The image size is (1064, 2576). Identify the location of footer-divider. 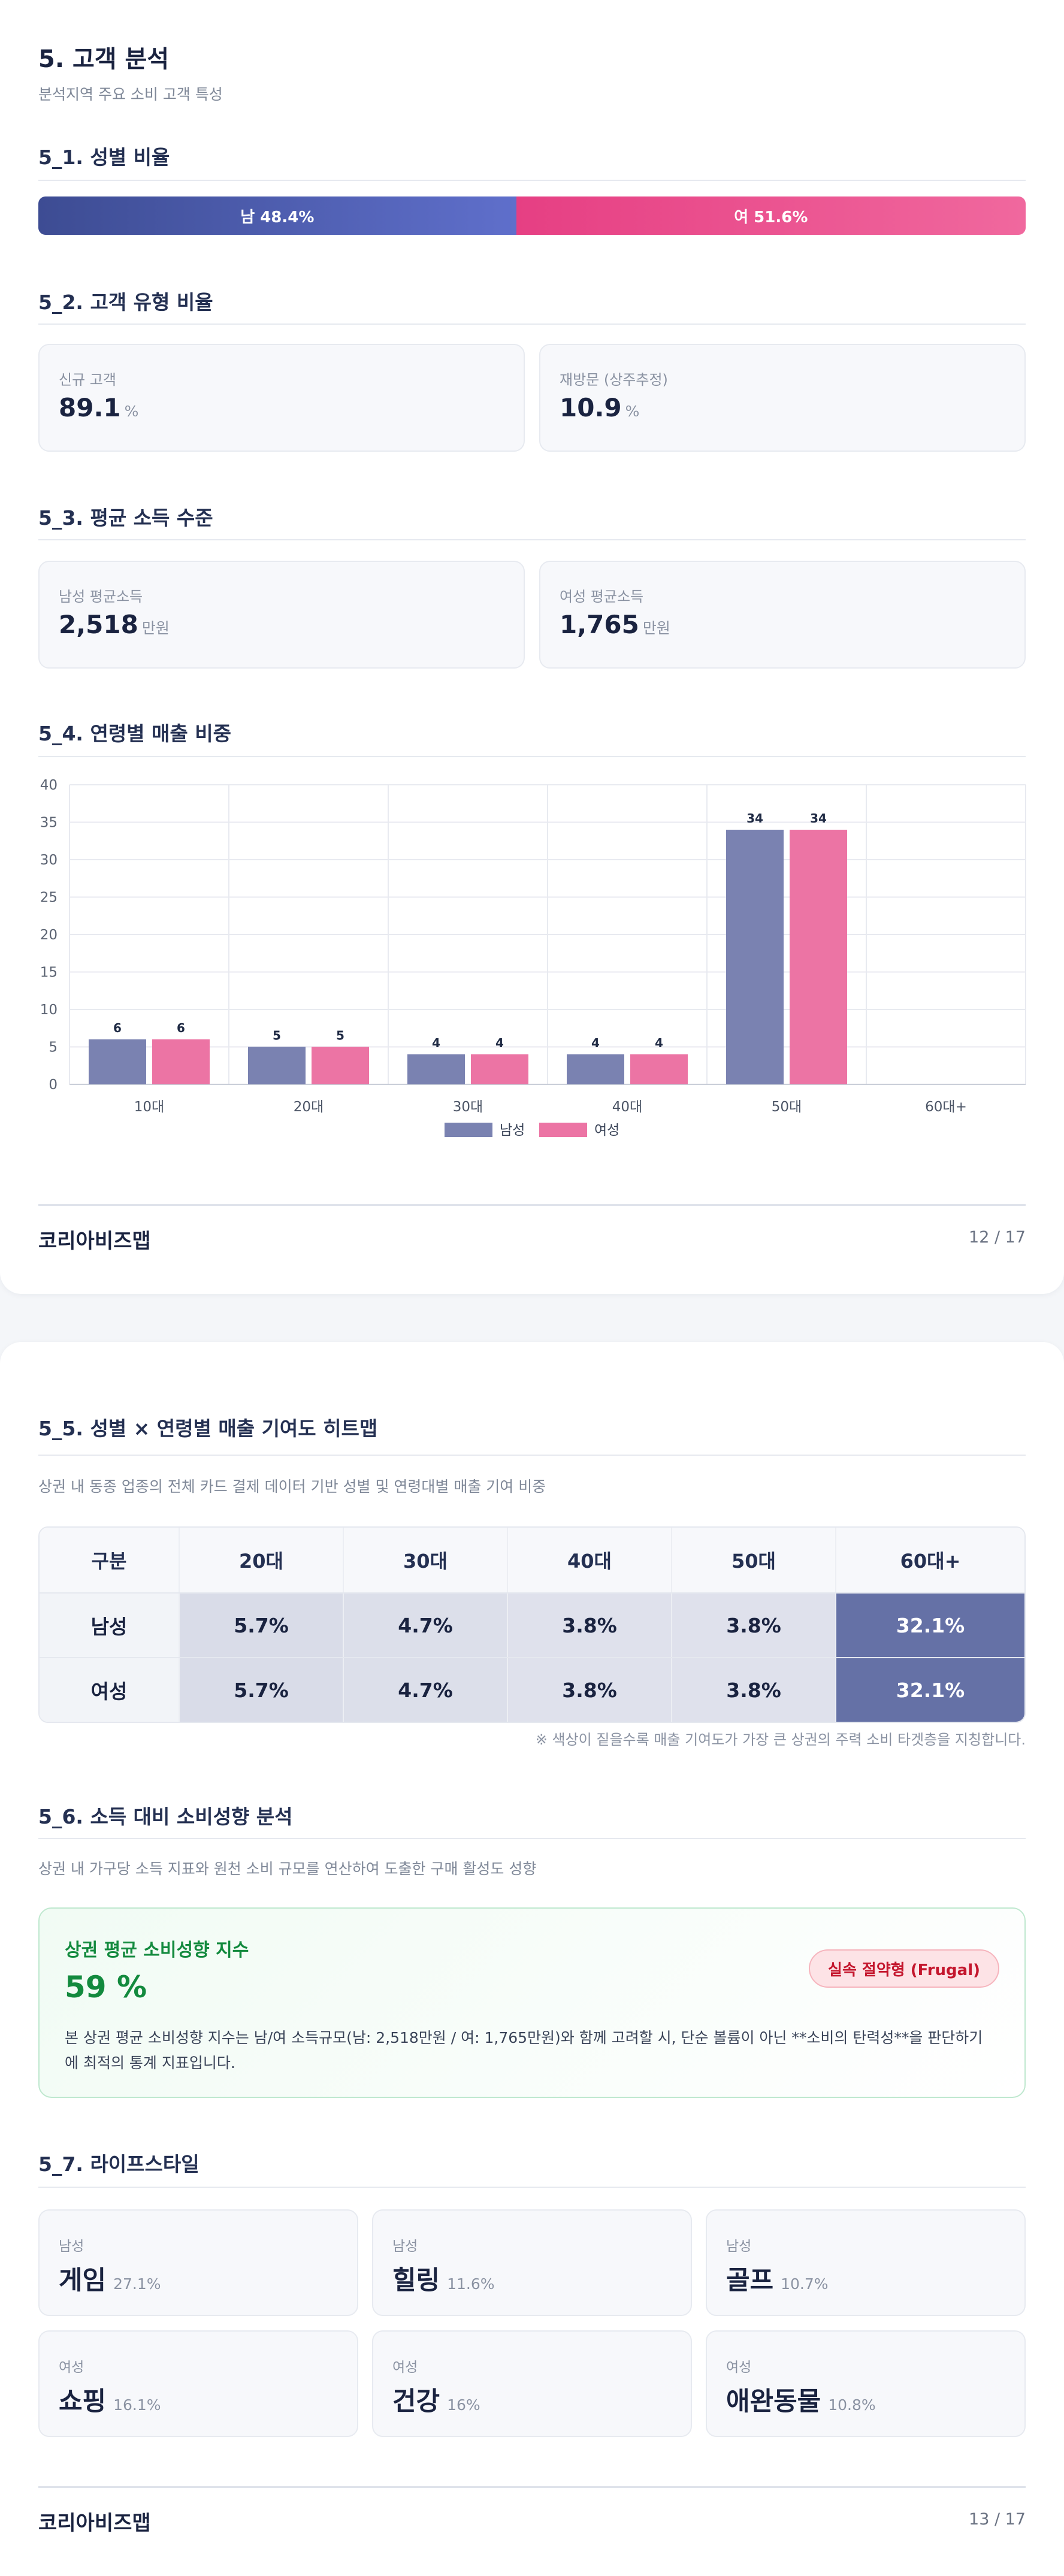
(532, 1205).